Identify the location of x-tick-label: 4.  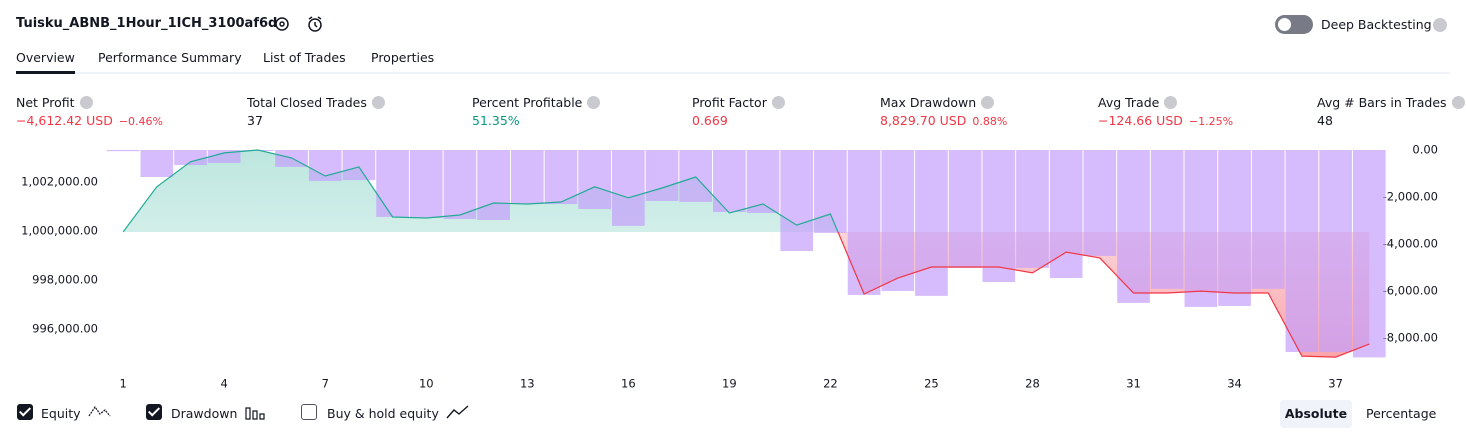
(224, 384).